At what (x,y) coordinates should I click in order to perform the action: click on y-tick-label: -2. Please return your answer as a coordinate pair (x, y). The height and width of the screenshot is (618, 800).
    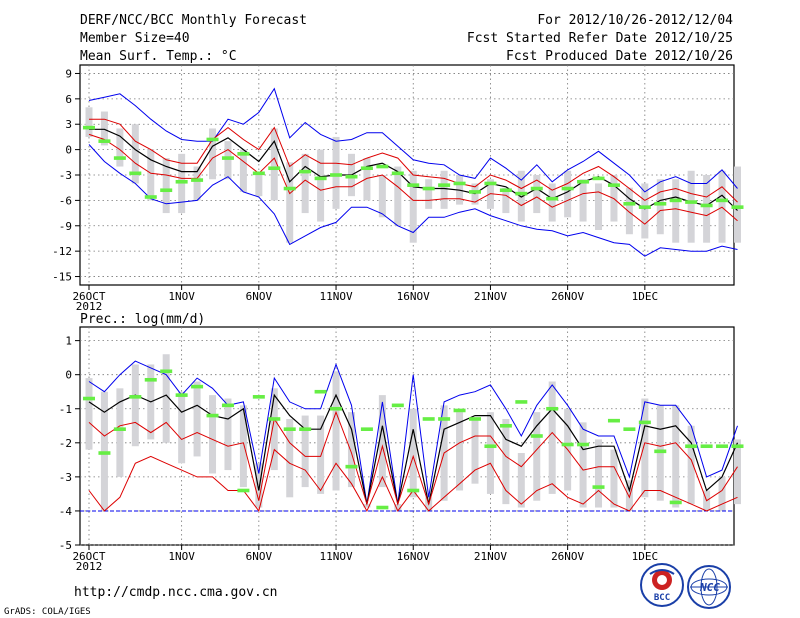
    Looking at the image, I should click on (65, 443).